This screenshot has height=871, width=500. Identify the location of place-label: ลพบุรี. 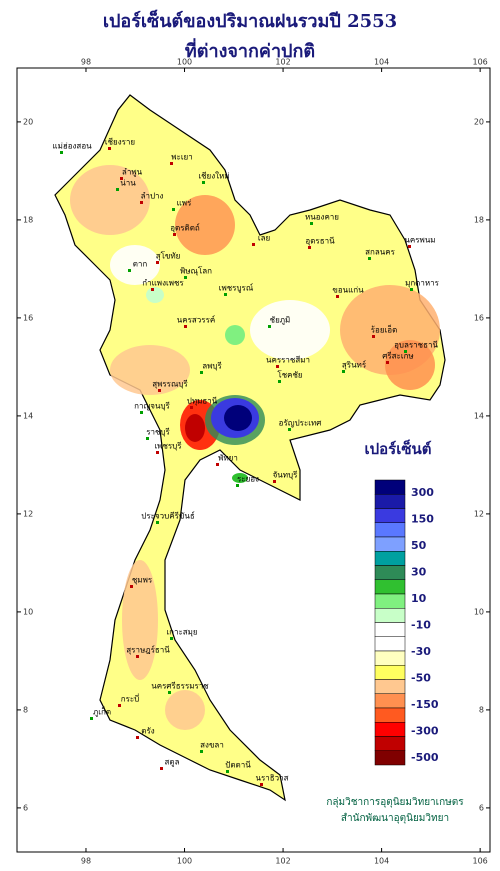
(212, 366).